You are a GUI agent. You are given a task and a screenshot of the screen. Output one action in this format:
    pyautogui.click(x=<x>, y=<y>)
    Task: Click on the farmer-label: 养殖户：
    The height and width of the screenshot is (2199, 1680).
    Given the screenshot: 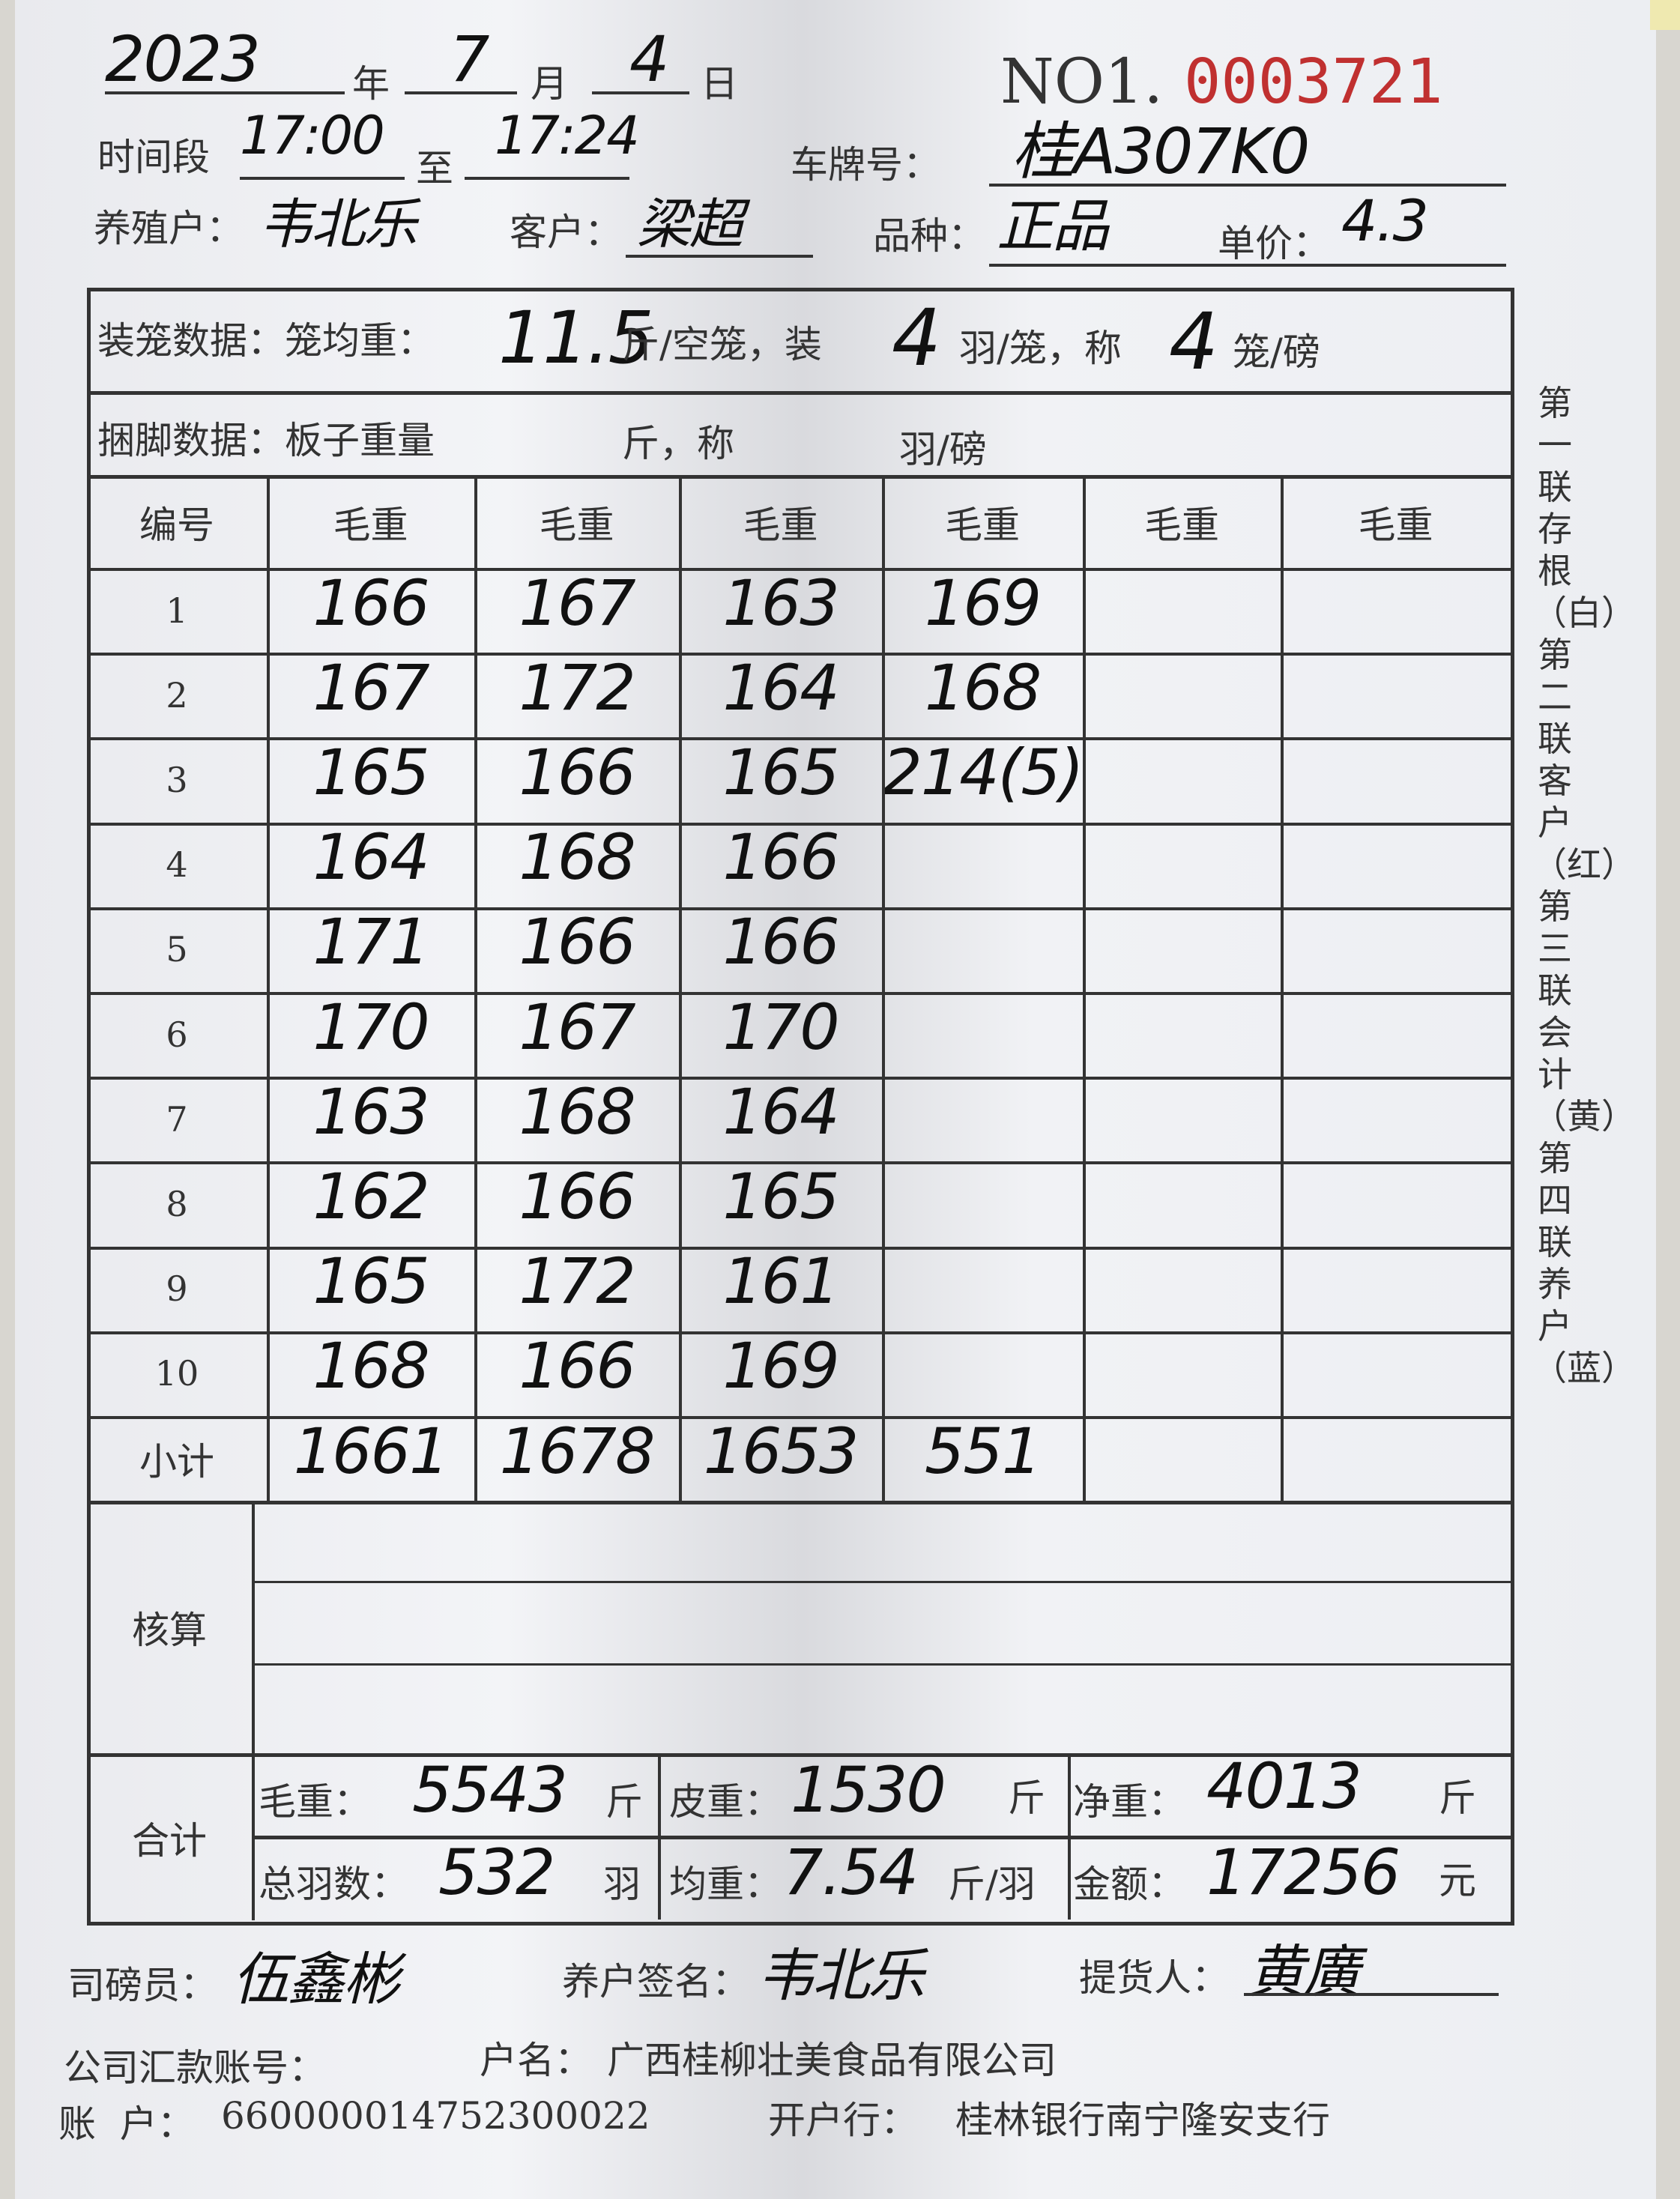 What is the action you would take?
    pyautogui.click(x=169, y=228)
    